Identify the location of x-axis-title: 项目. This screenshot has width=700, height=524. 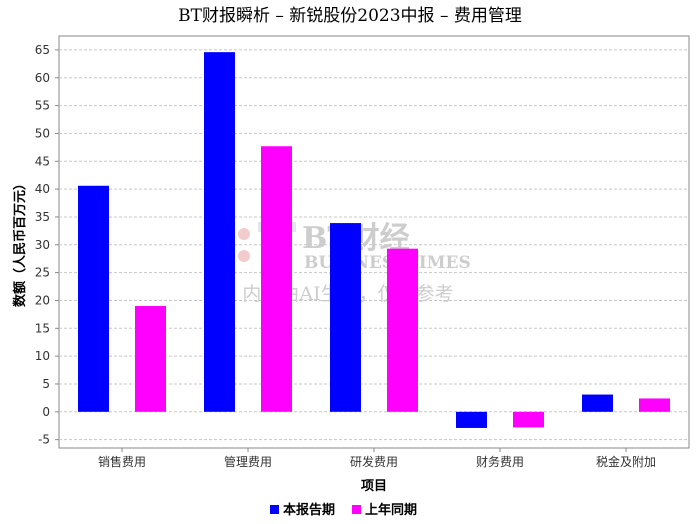
(374, 486).